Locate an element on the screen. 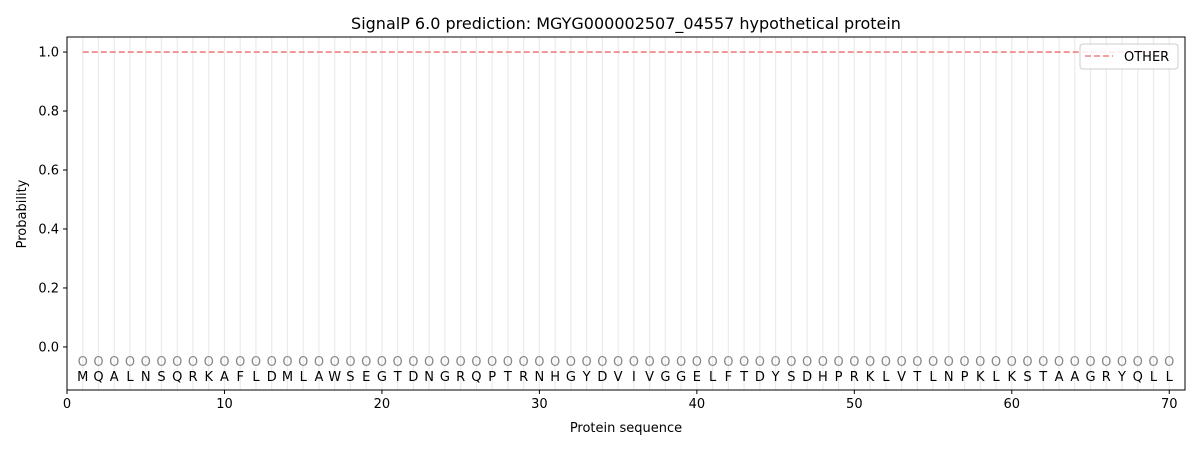 The image size is (1200, 454). y-tick-label: 0.0 is located at coordinates (48, 347).